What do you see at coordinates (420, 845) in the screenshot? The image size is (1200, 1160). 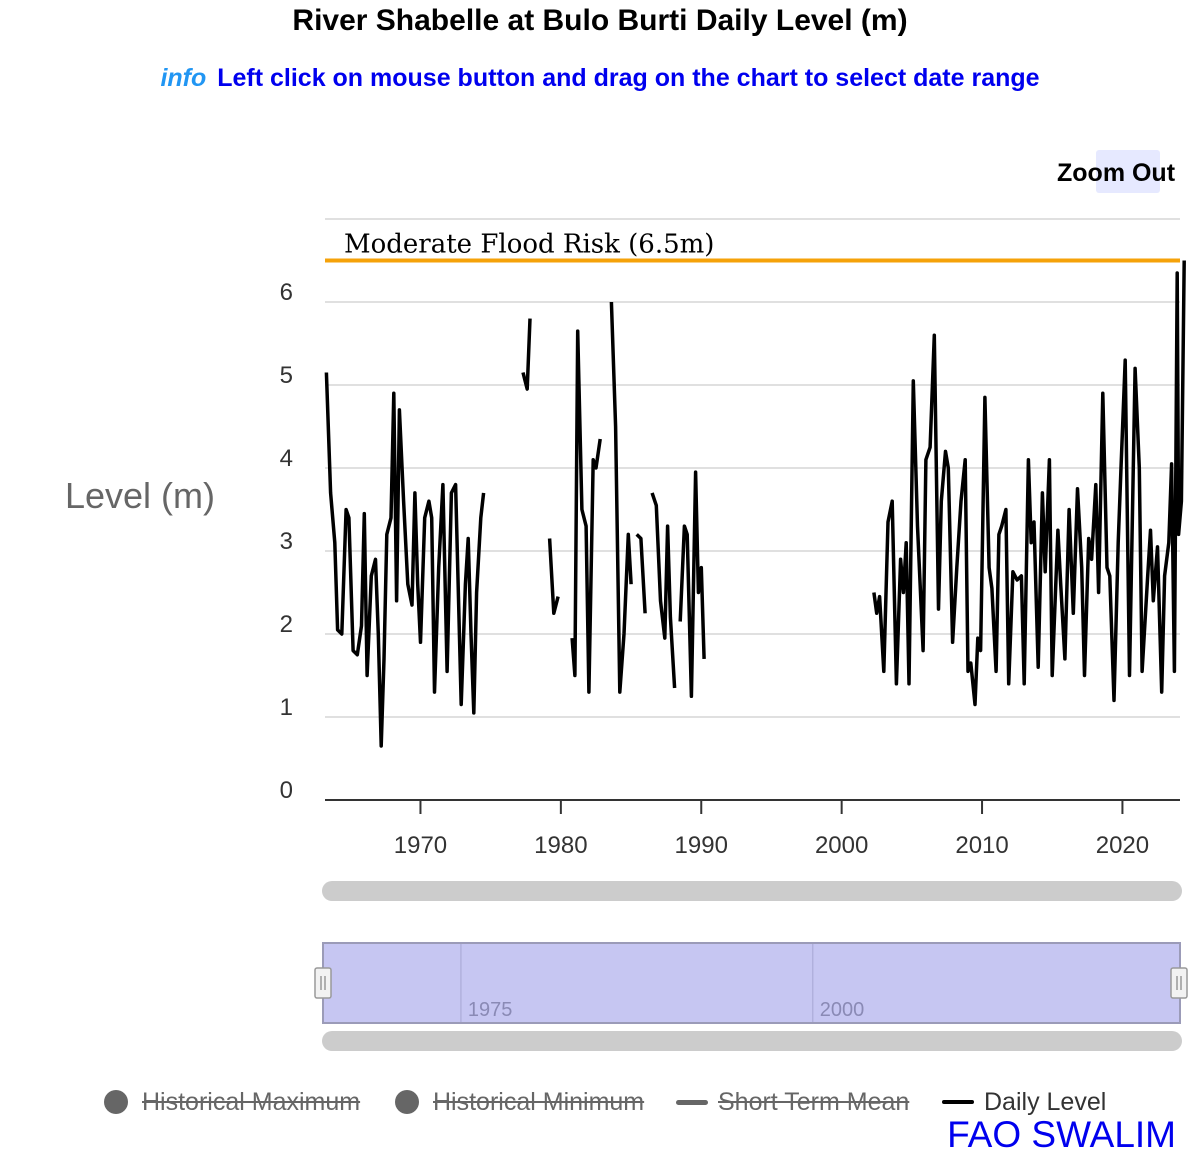 I see `x-tick-label: 1970` at bounding box center [420, 845].